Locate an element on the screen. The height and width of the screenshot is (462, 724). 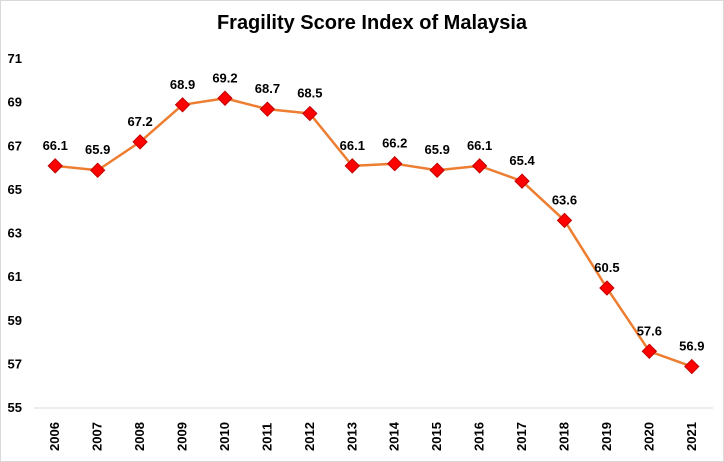
x-tick-label: 2016 is located at coordinates (479, 436).